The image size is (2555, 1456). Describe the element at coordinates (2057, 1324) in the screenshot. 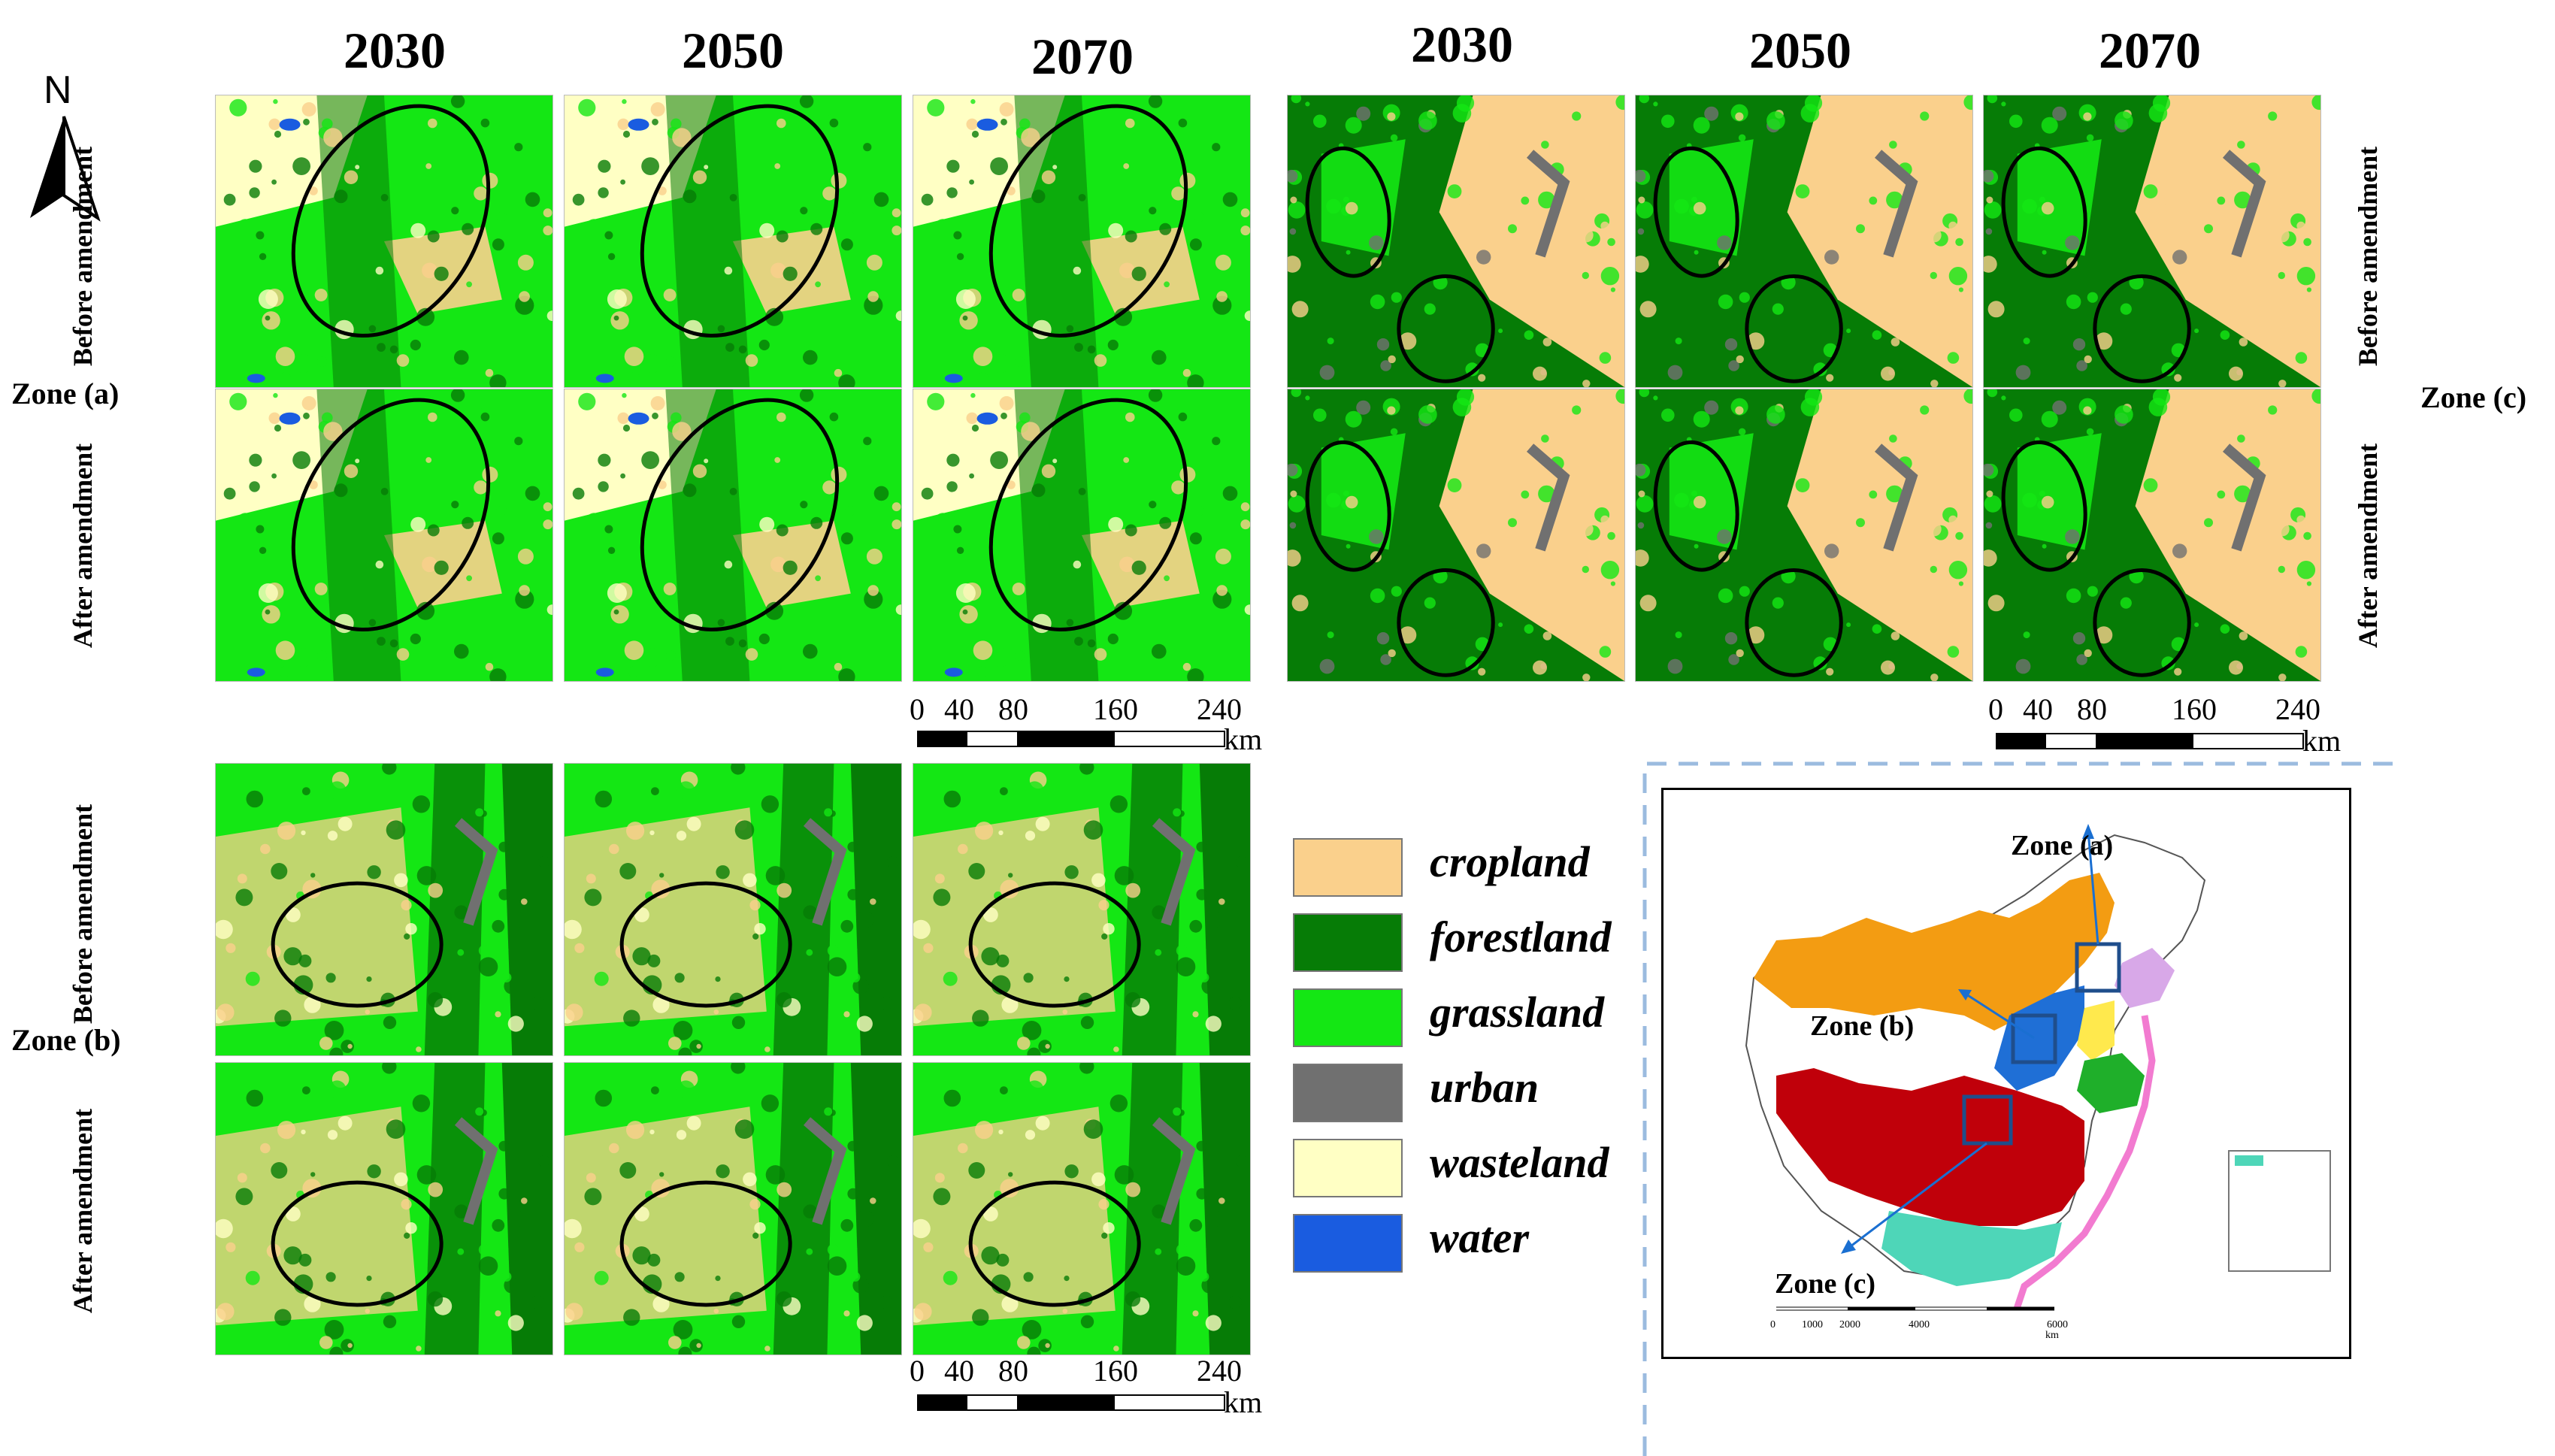

I see `inset-scale-6000: 6000` at that location.